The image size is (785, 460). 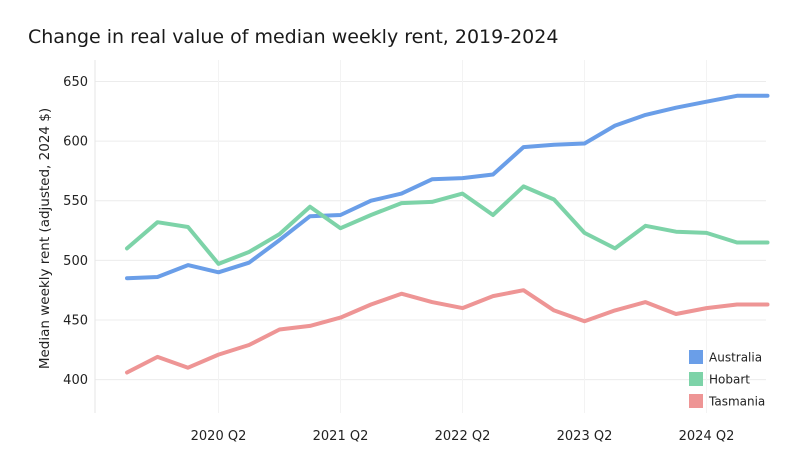 I want to click on y-tick-label: 650, so click(x=75, y=82).